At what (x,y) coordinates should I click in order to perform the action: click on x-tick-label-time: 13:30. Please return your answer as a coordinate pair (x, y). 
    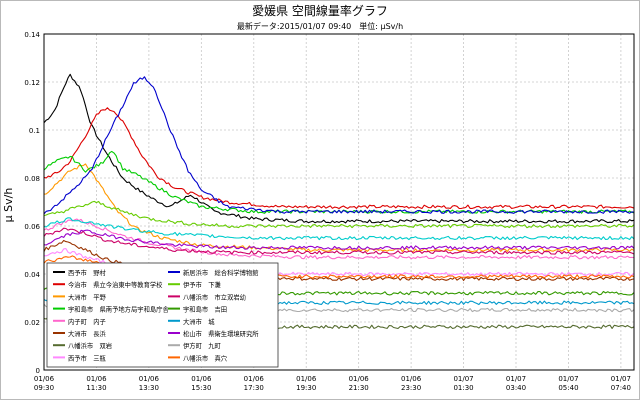
    Looking at the image, I should click on (149, 388).